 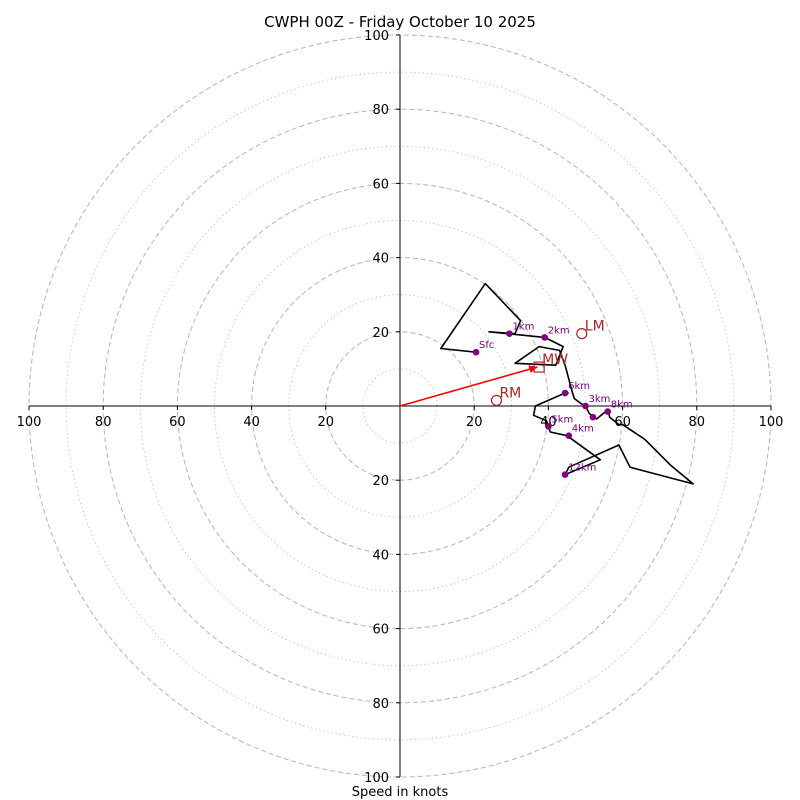 What do you see at coordinates (539, 367) in the screenshot?
I see `storm-marker-mw` at bounding box center [539, 367].